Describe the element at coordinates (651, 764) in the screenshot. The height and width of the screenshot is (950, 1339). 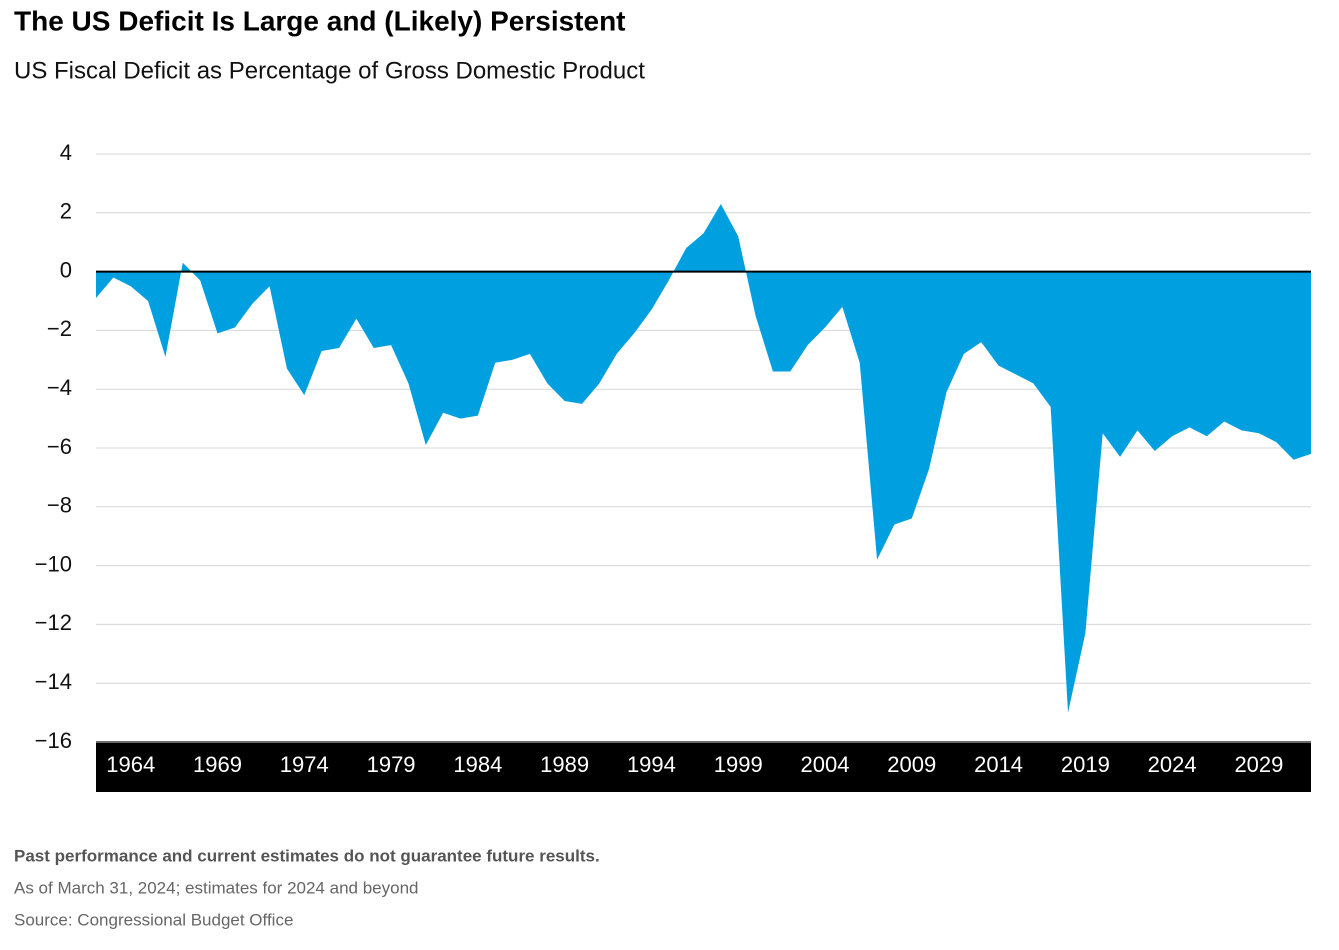
I see `x-tick-label: 1994` at that location.